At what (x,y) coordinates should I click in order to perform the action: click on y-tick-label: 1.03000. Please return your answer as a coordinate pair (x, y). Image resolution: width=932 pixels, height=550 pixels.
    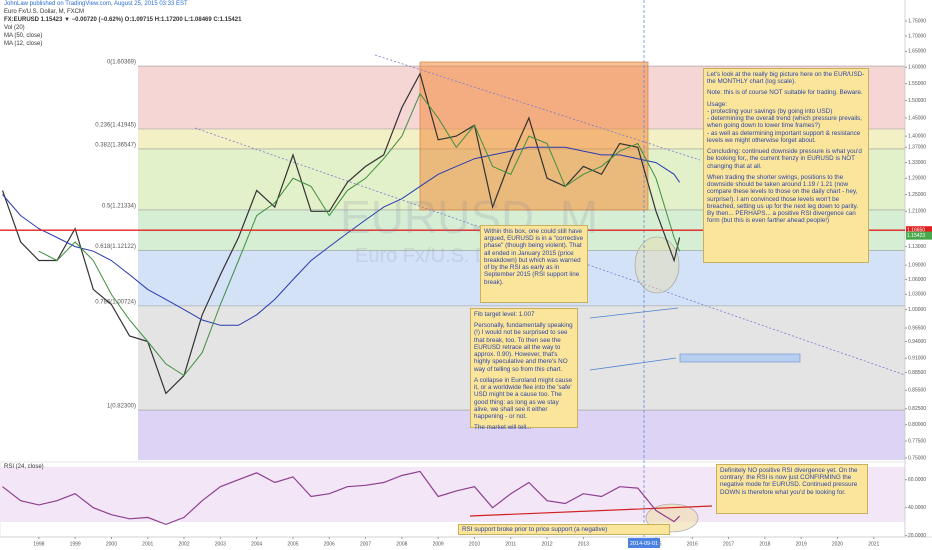
    Looking at the image, I should click on (917, 295).